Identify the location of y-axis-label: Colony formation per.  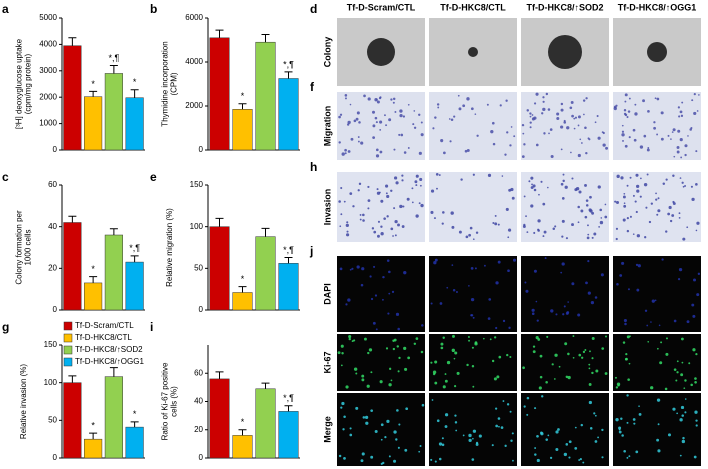
(19, 247).